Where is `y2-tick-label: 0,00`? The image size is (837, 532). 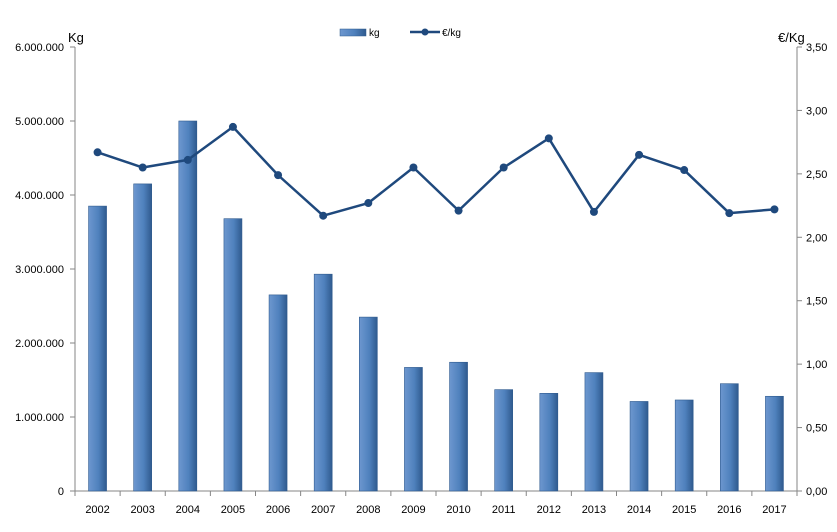 y2-tick-label: 0,00 is located at coordinates (816, 492).